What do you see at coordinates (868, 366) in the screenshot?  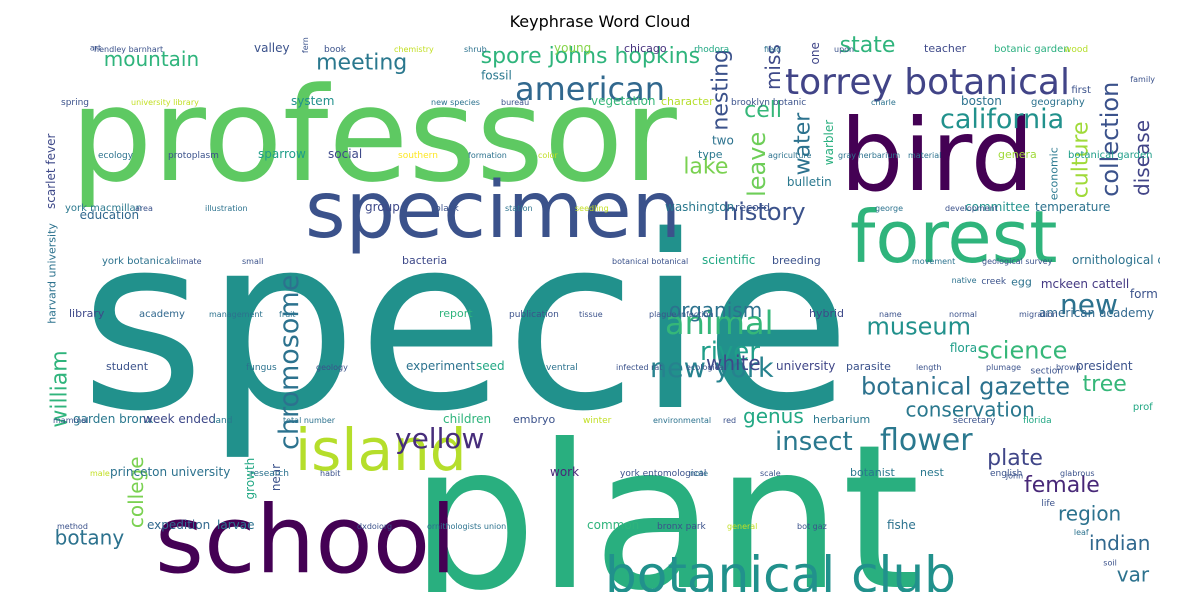 I see `word-parasite: parasite` at bounding box center [868, 366].